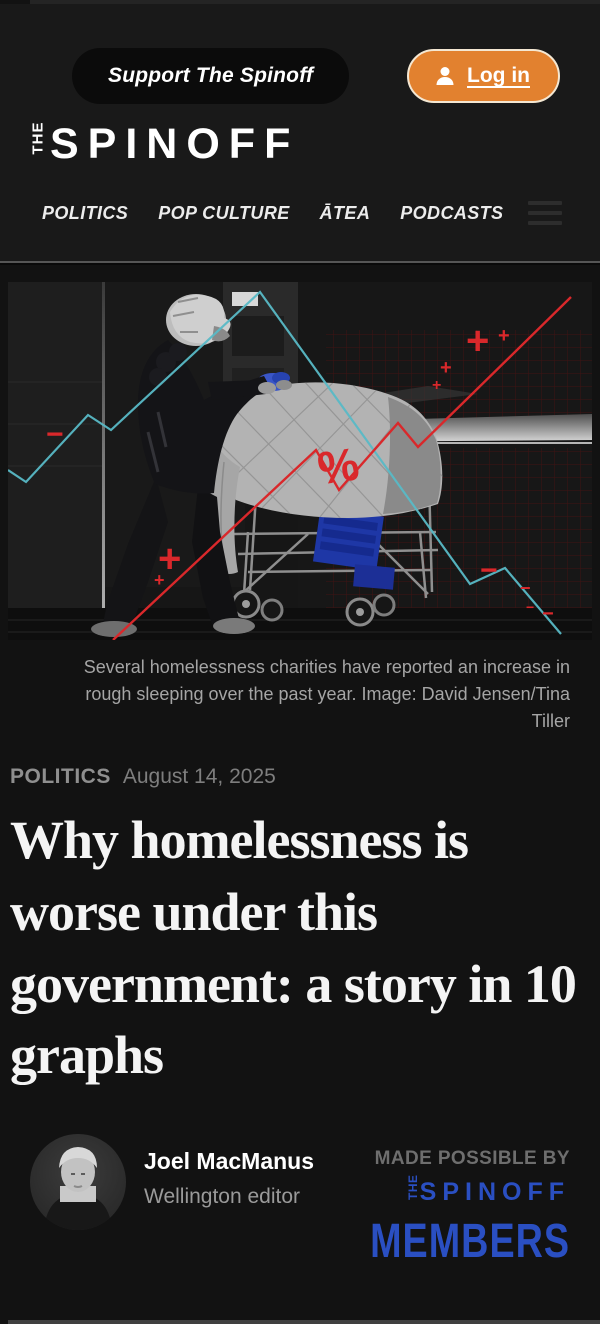  Describe the element at coordinates (229, 1161) in the screenshot. I see `author-name: Joel MacManus` at that location.